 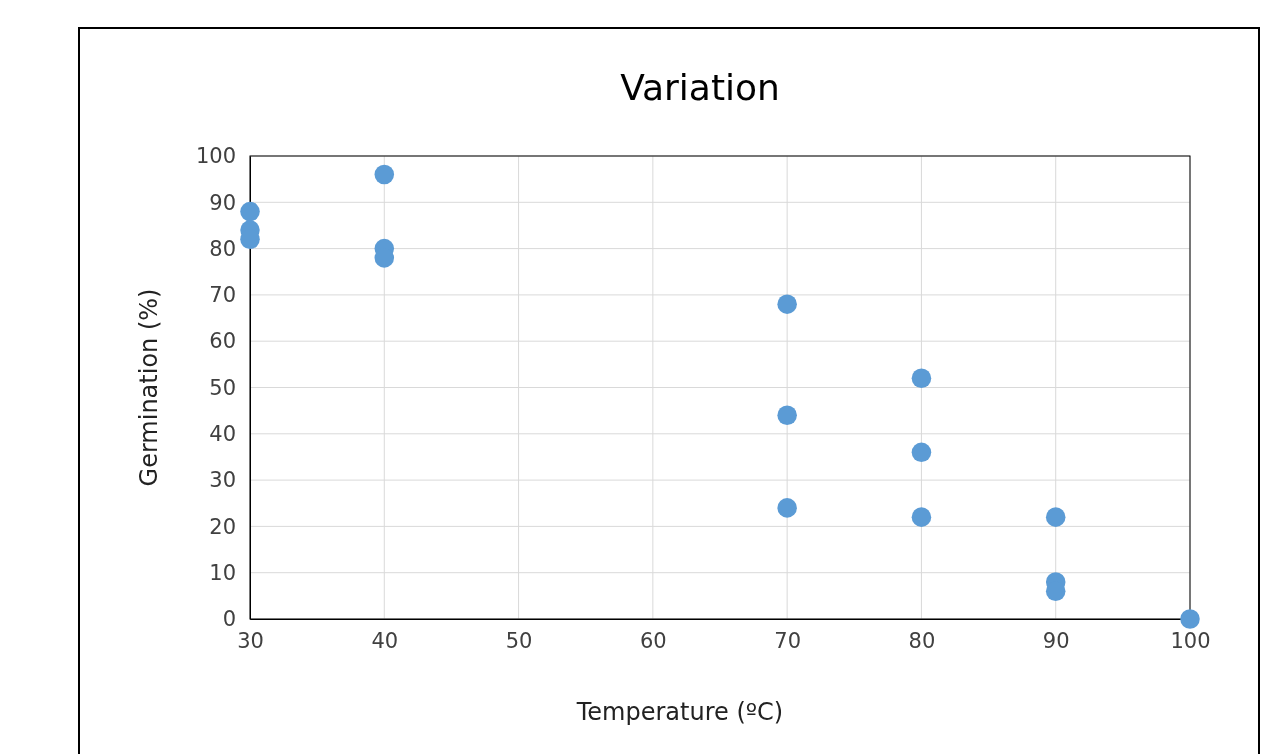 I want to click on y-tick-label: 50, so click(x=222, y=387).